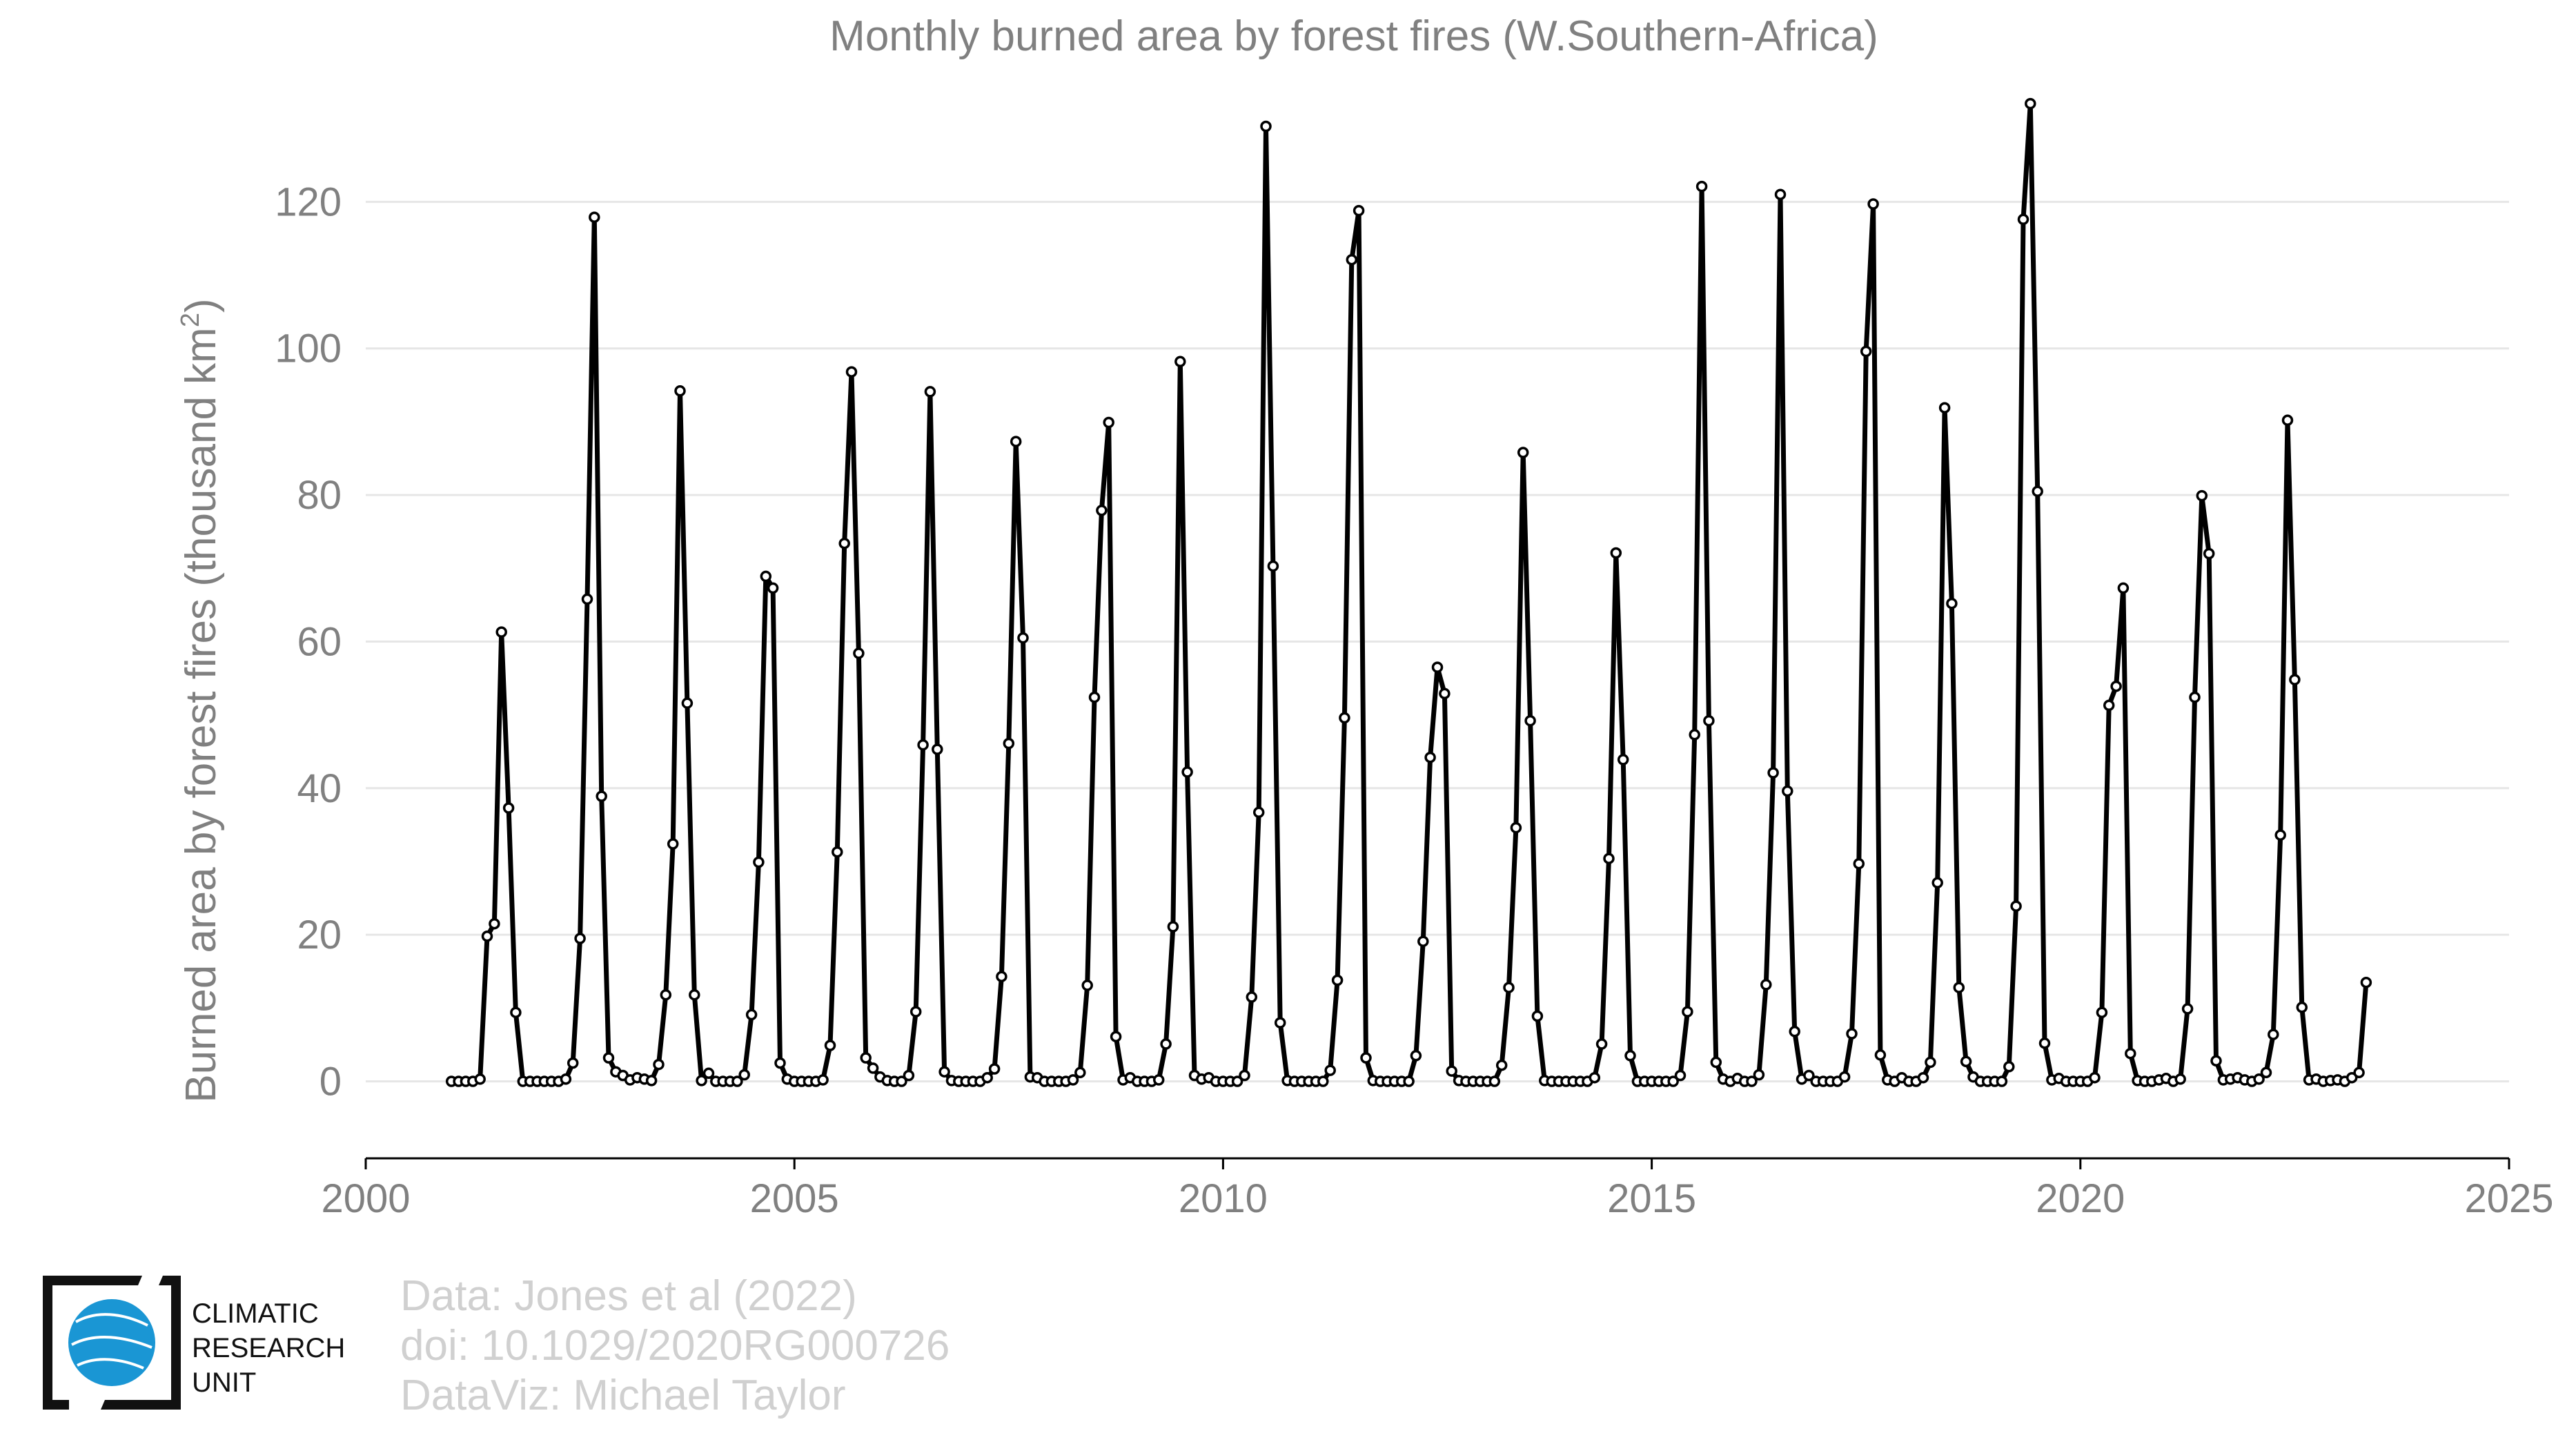 The width and height of the screenshot is (2576, 1451). What do you see at coordinates (201, 305) in the screenshot?
I see `y-axis-label-close: )` at bounding box center [201, 305].